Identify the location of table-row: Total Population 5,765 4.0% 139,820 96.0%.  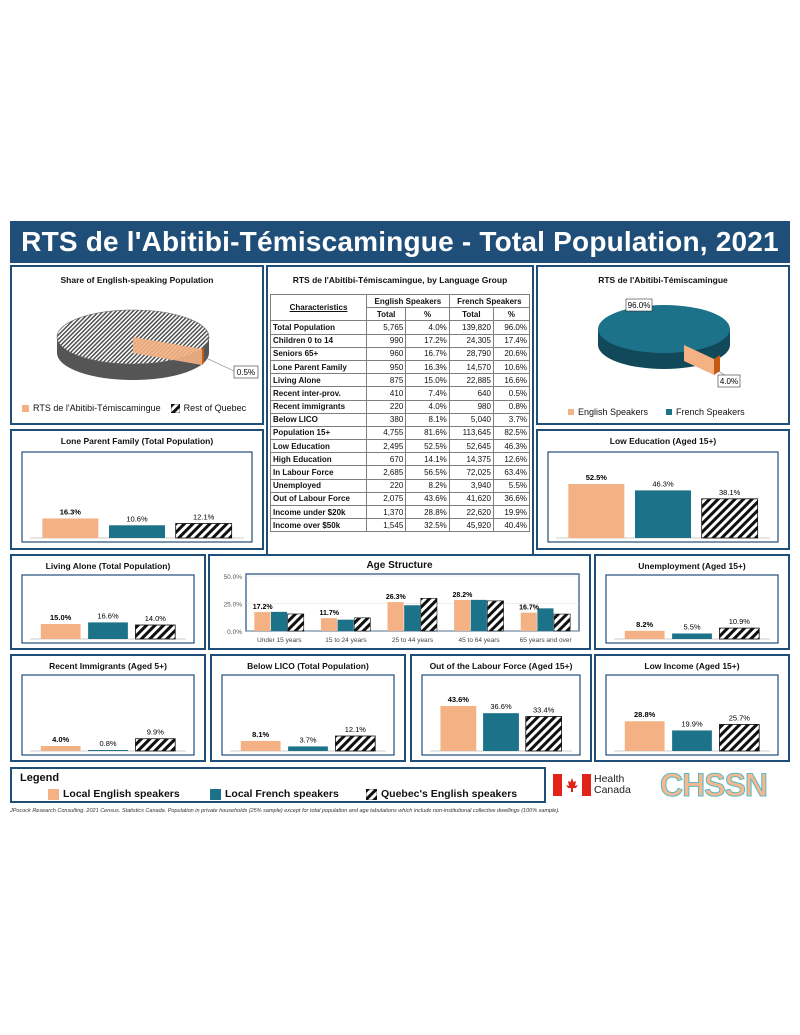
(400, 327).